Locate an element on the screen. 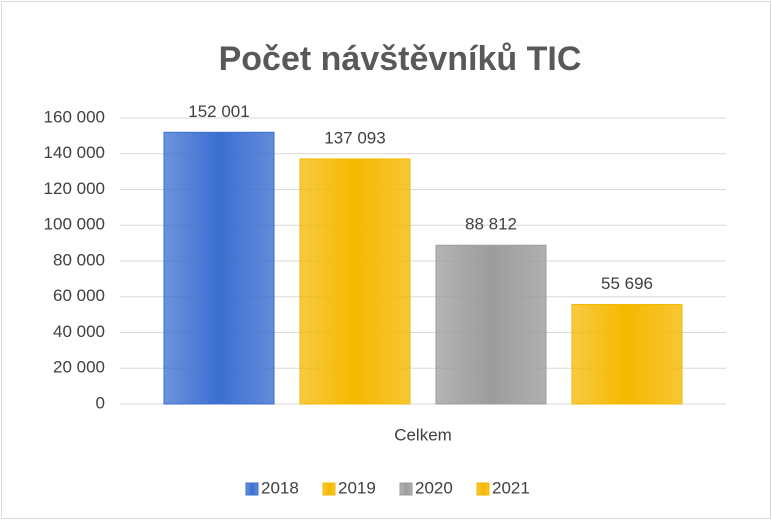 The image size is (772, 520). legend-label: 2019 is located at coordinates (357, 487).